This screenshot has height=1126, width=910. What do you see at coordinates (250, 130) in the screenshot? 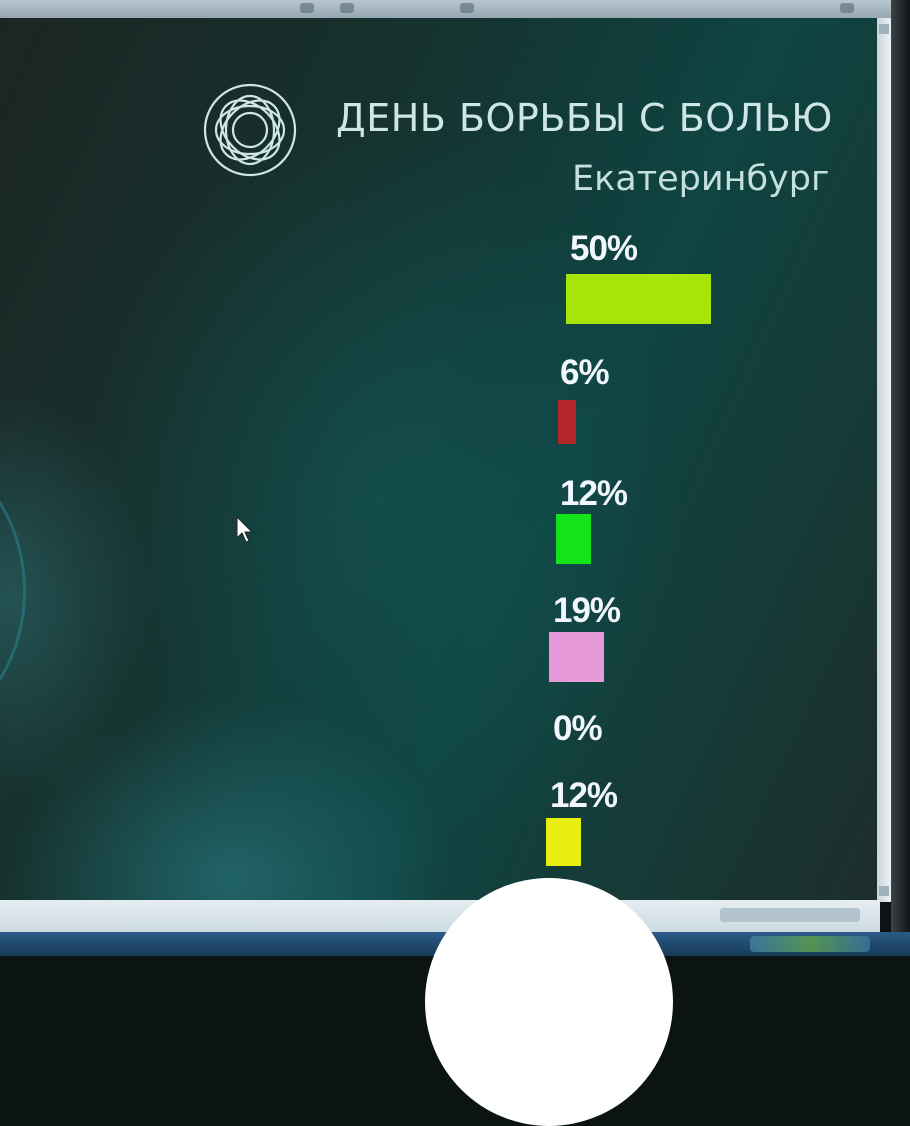
I see `rosette-logo-icon` at bounding box center [250, 130].